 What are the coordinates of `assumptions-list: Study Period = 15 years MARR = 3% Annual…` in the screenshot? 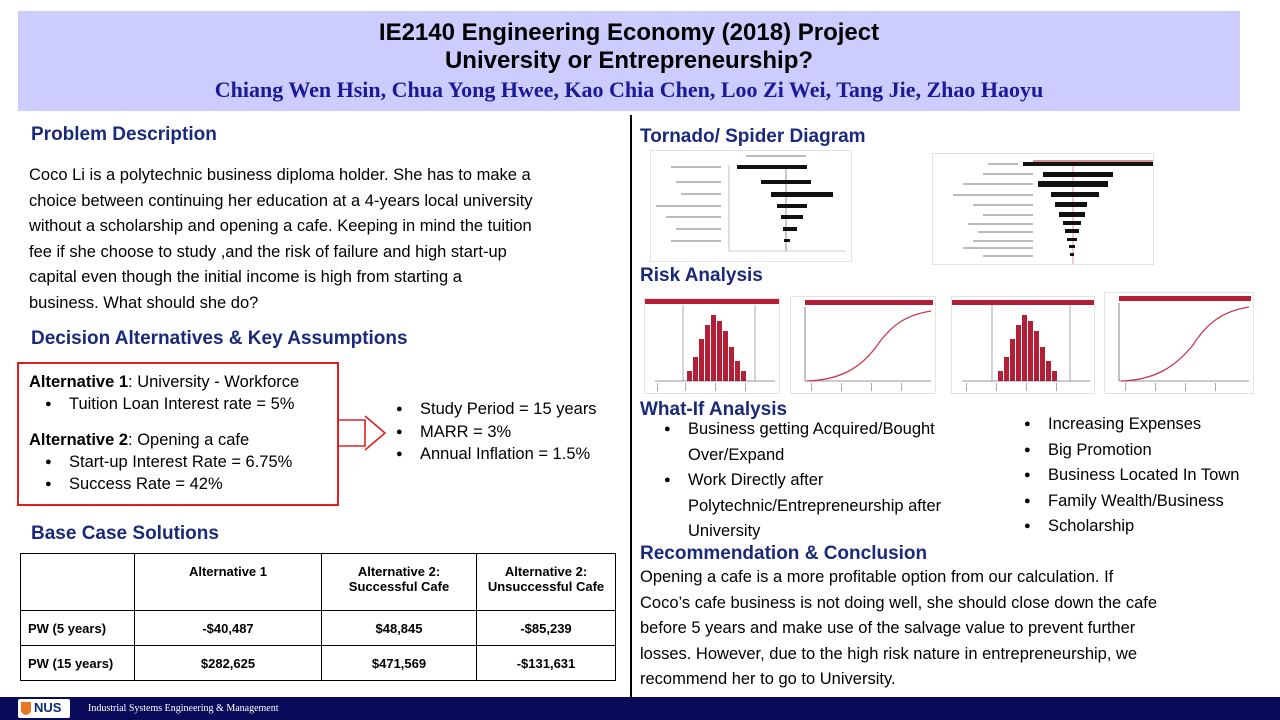 It's located at (494, 432).